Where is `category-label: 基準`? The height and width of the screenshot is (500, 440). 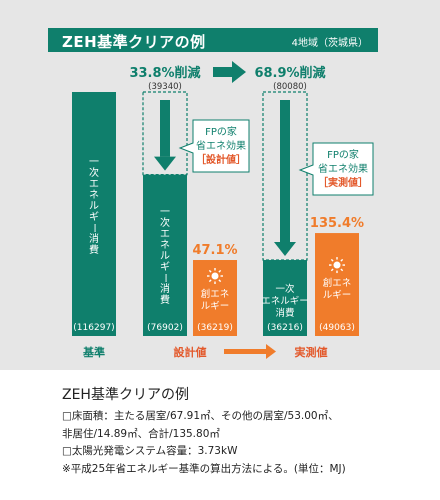
category-label: 基準 is located at coordinates (93, 352).